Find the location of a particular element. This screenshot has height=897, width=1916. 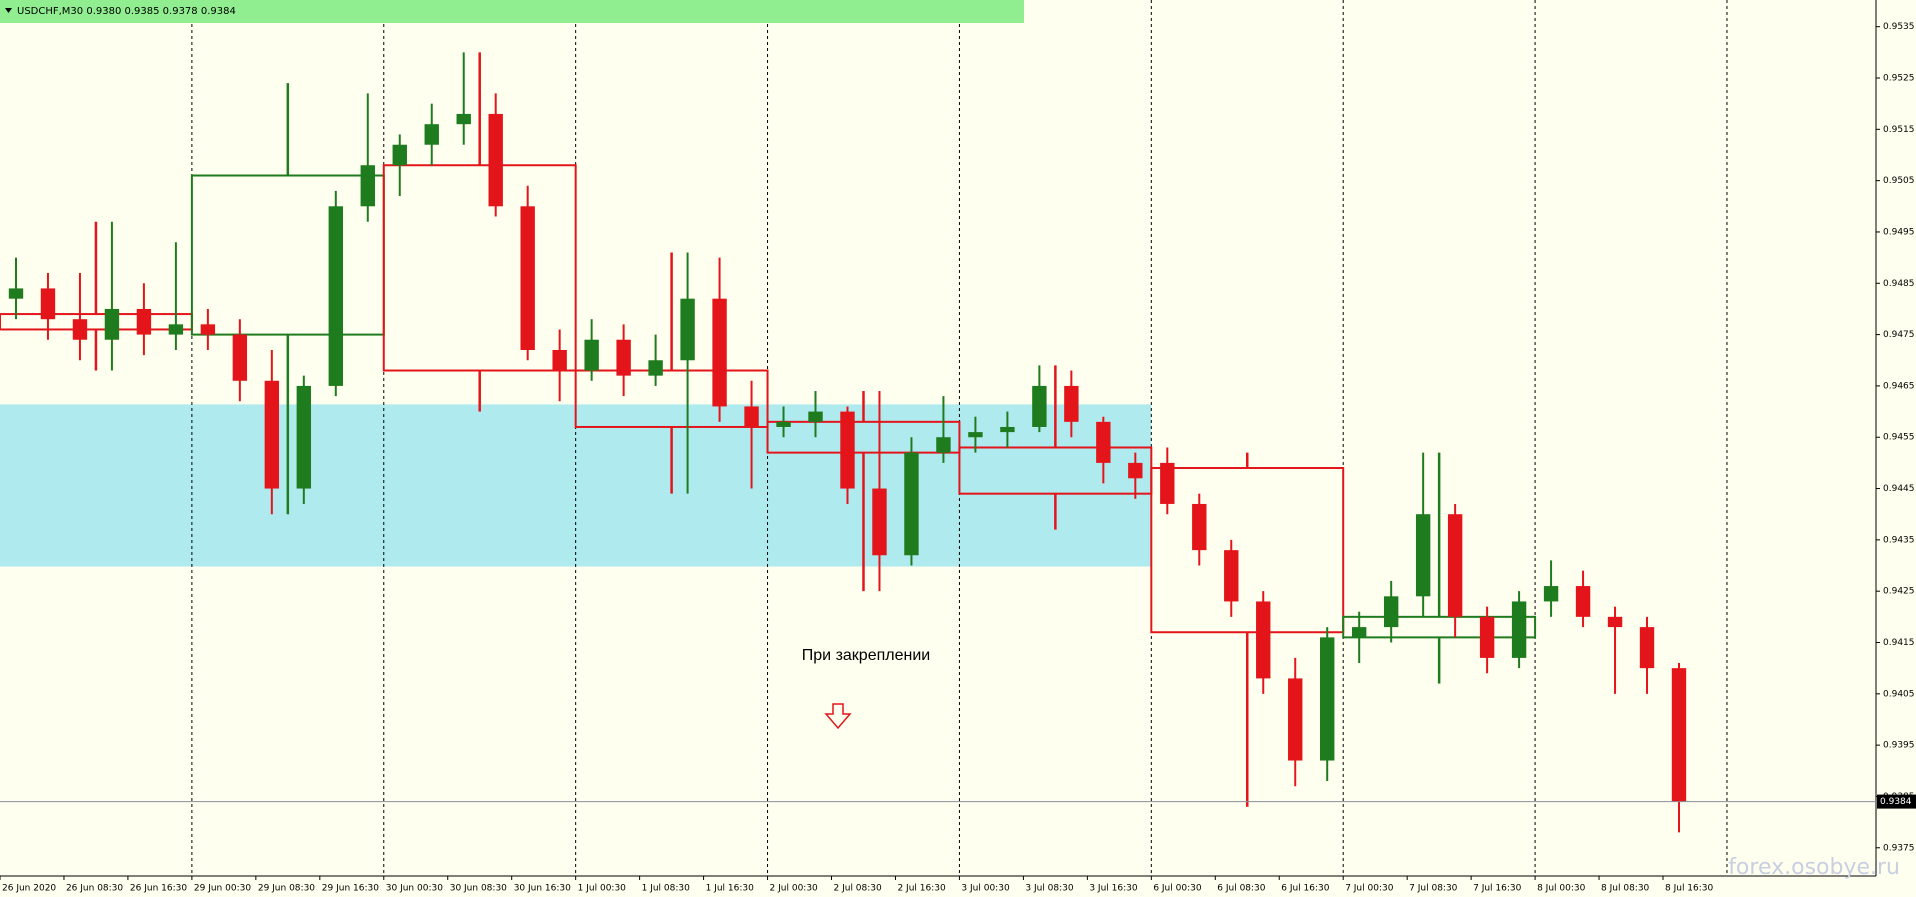

y-tick-label: 0.9395 is located at coordinates (1899, 746).